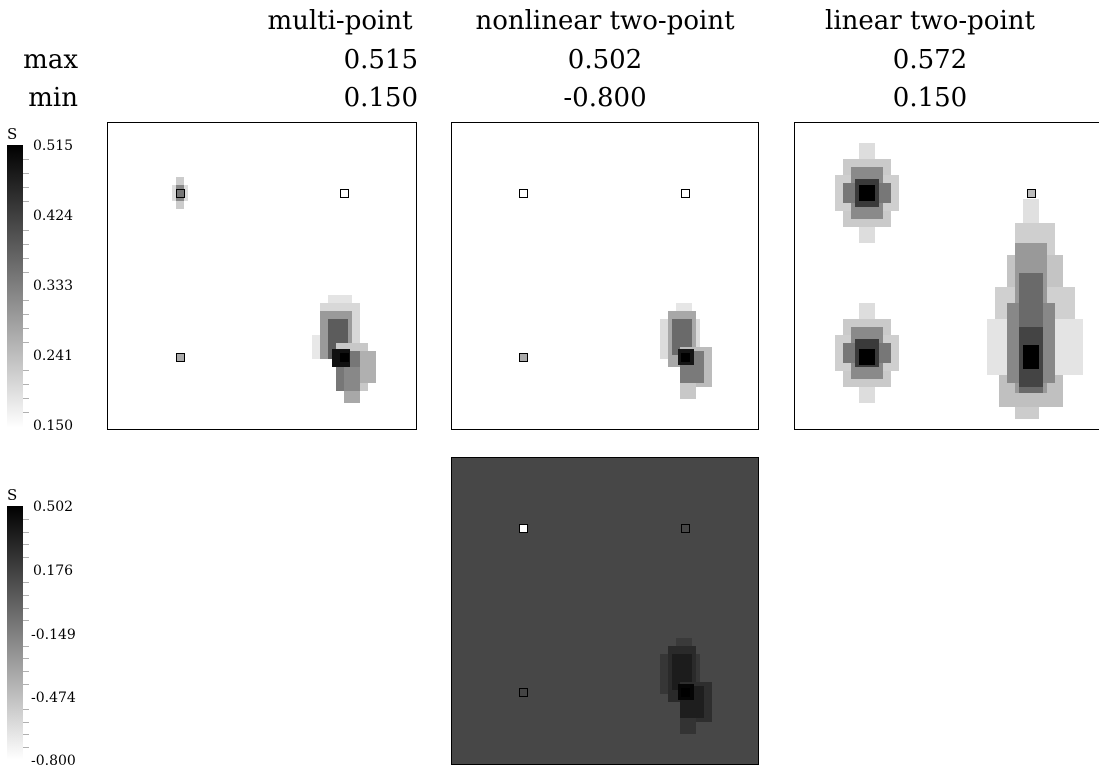  Describe the element at coordinates (53, 146) in the screenshot. I see `colorbar-tick-label: 0.515` at that location.